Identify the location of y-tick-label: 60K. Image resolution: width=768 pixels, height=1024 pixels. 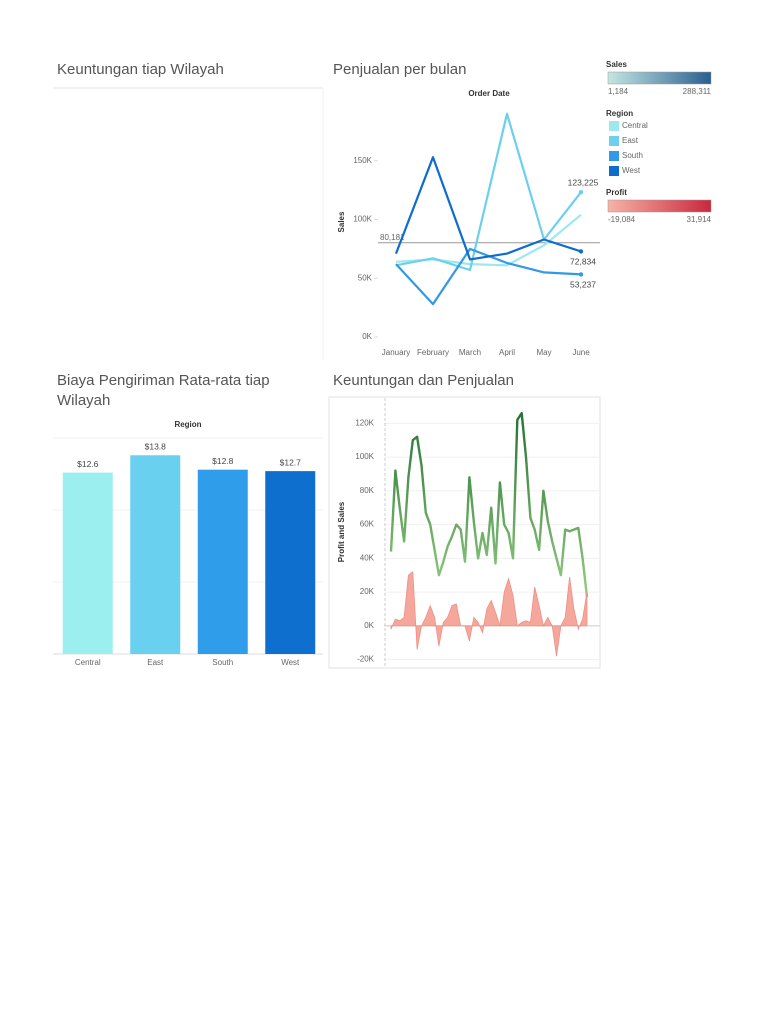
(367, 524).